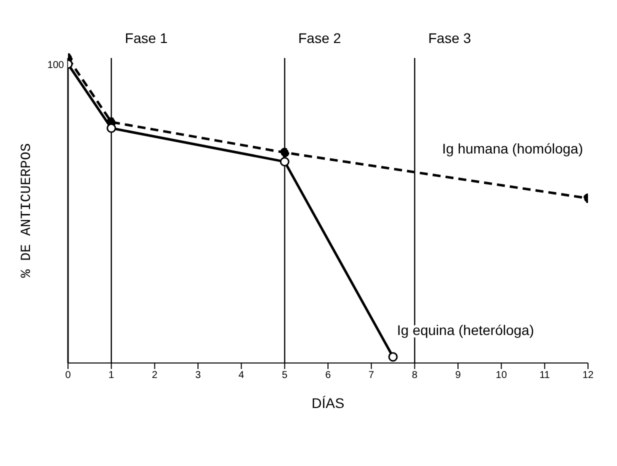 The image size is (617, 466). Describe the element at coordinates (155, 376) in the screenshot. I see `x-tick-label: 2` at that location.